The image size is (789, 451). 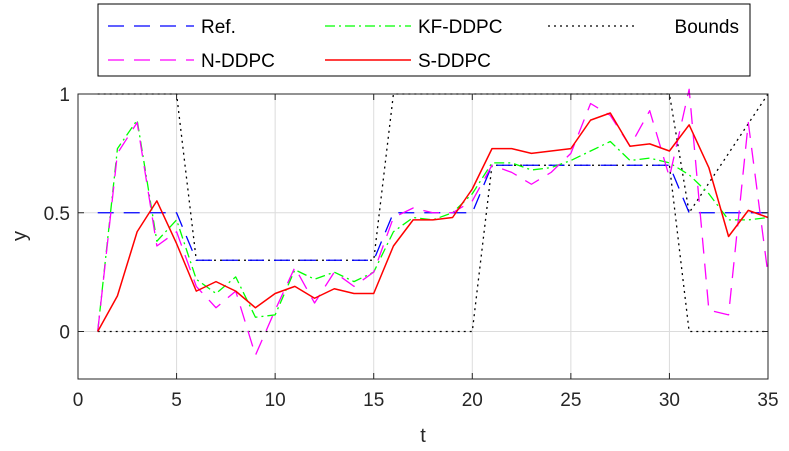 I want to click on x-tick-label: 30, so click(x=669, y=400).